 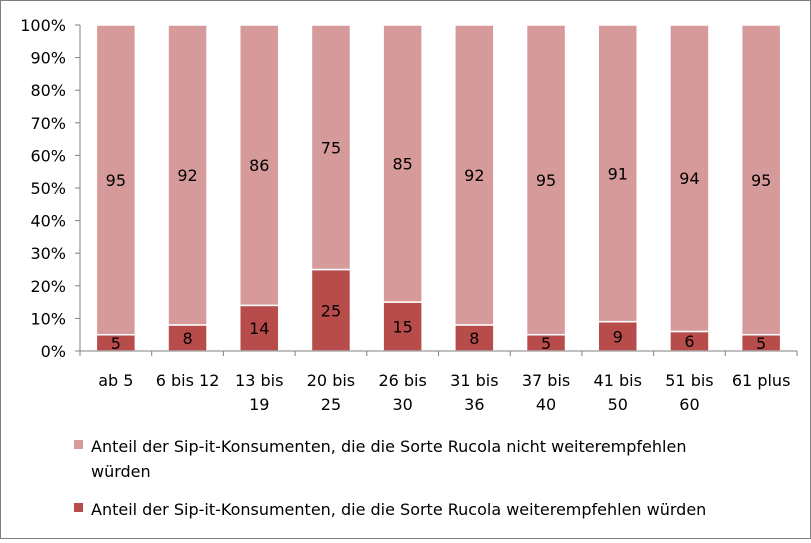 What do you see at coordinates (402, 380) in the screenshot?
I see `x-tick-label: 26 bis` at bounding box center [402, 380].